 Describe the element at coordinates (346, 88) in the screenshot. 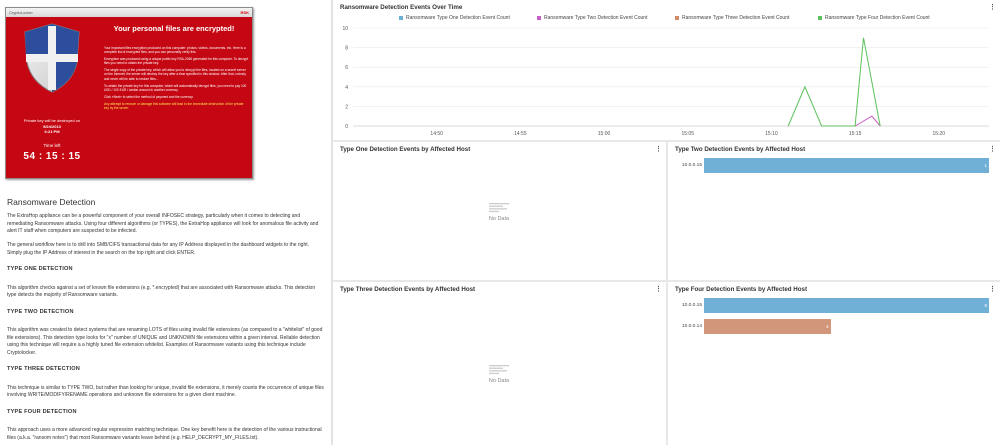

I see `y-tick-label: 4` at that location.